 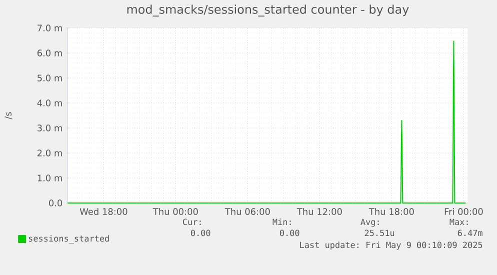 What do you see at coordinates (50, 128) in the screenshot?
I see `y-tick-label: 3.0 m` at bounding box center [50, 128].